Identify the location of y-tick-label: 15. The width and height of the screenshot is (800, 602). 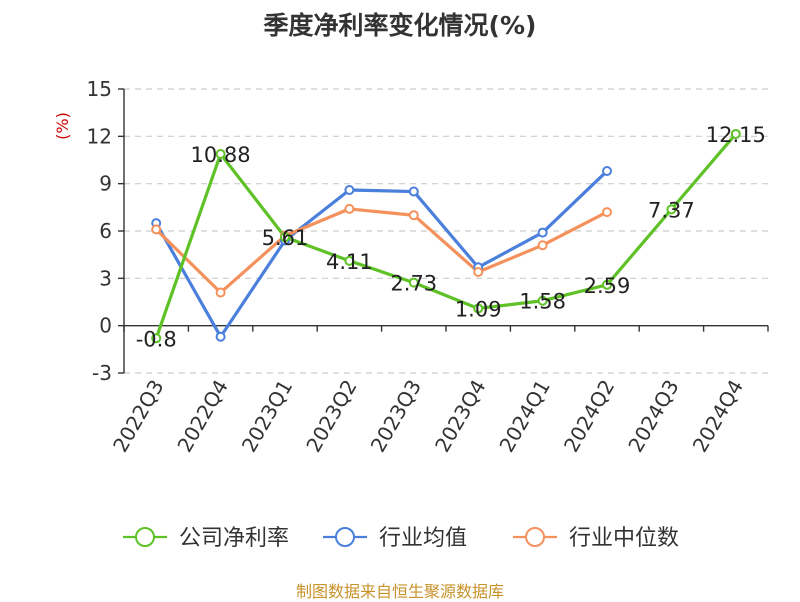
(99, 89).